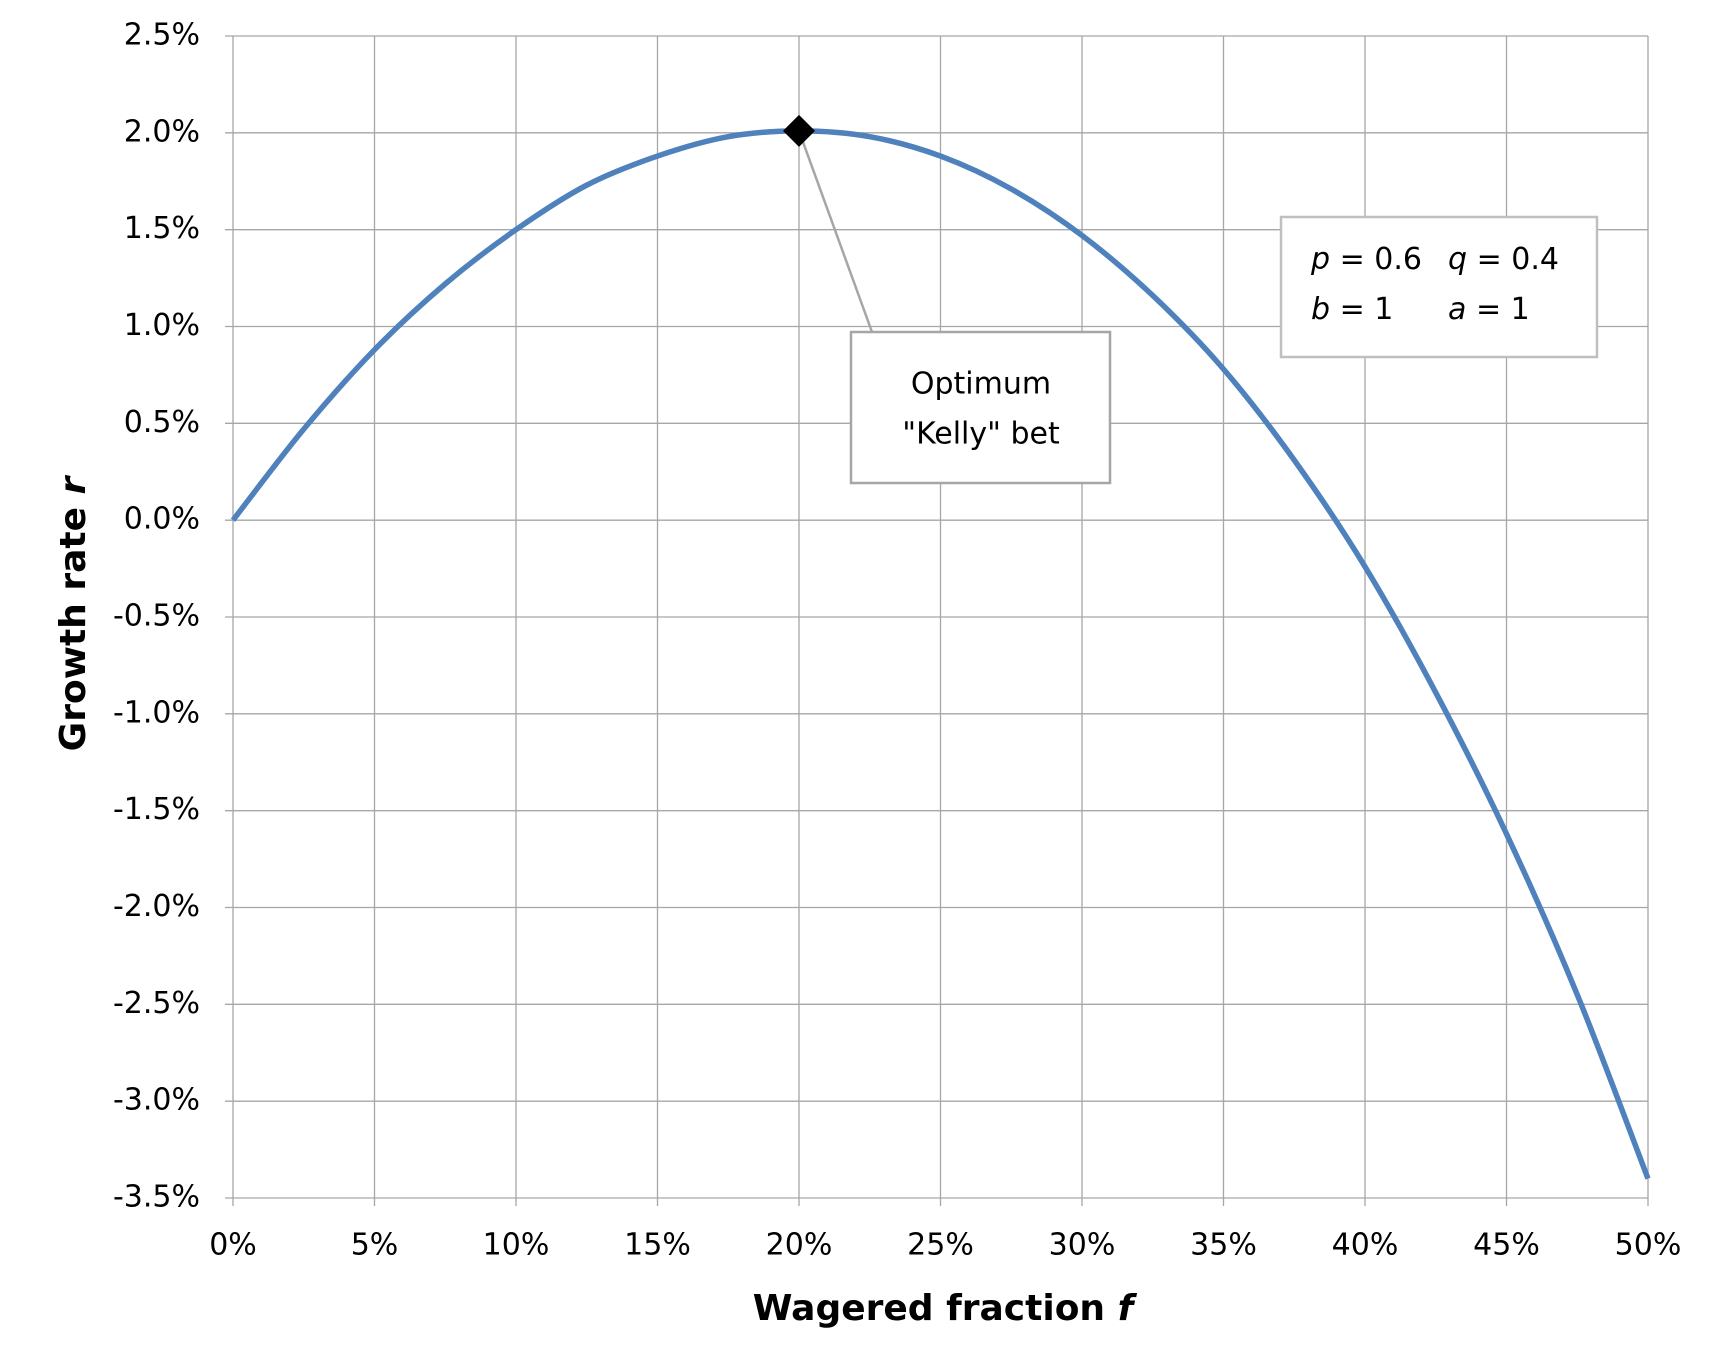 This screenshot has width=1712, height=1370. What do you see at coordinates (981, 434) in the screenshot?
I see `annotation-text: "Kelly" bet` at bounding box center [981, 434].